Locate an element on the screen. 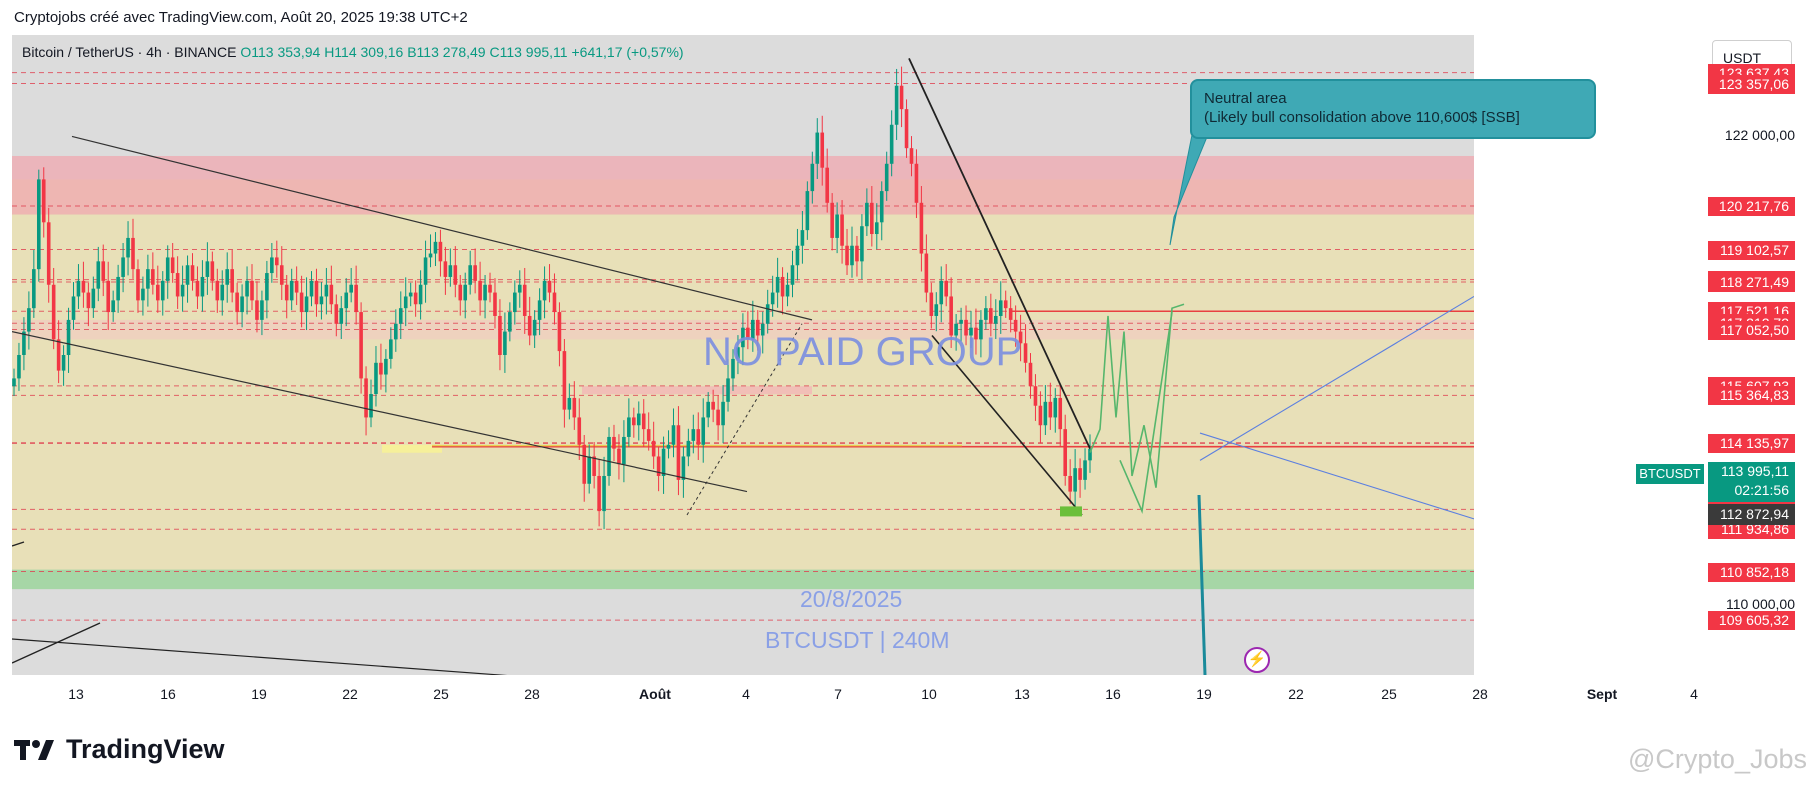 The image size is (1815, 787). support-trendline is located at coordinates (744, 419).